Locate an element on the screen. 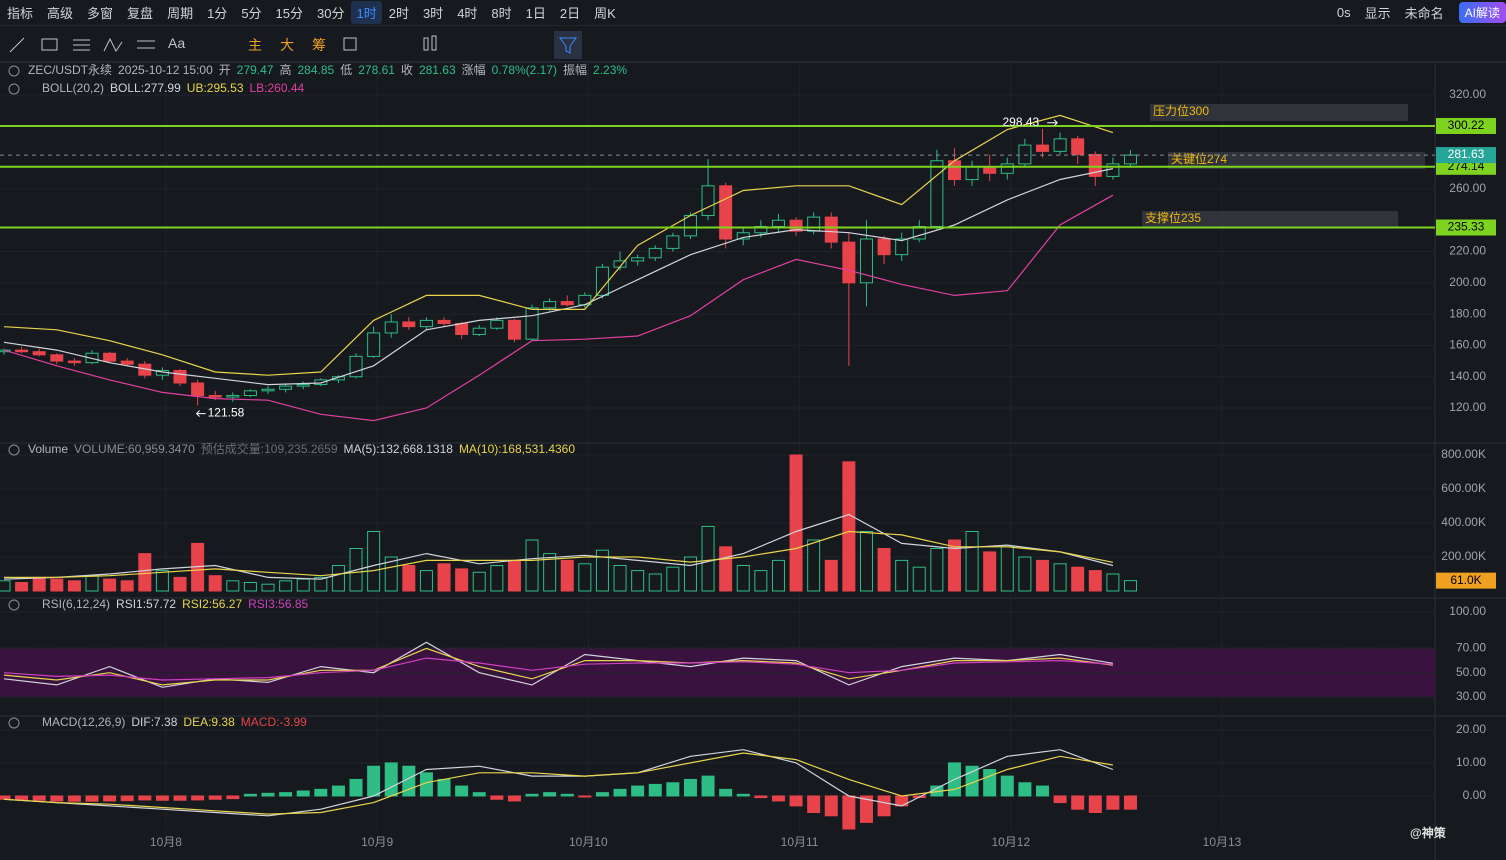 Image resolution: width=1506 pixels, height=860 pixels. period-button: 1时 is located at coordinates (366, 12).